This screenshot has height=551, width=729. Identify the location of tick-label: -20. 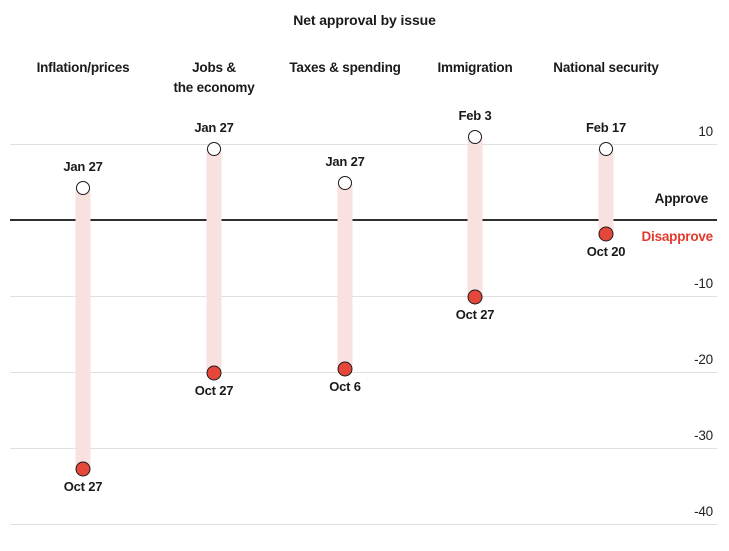
(703, 359).